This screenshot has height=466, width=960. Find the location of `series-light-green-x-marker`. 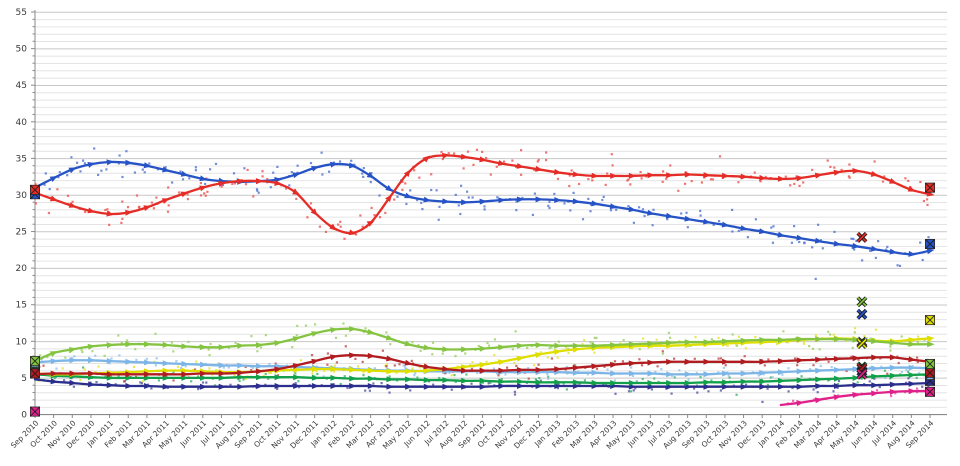

series-light-green-x-marker is located at coordinates (862, 302).